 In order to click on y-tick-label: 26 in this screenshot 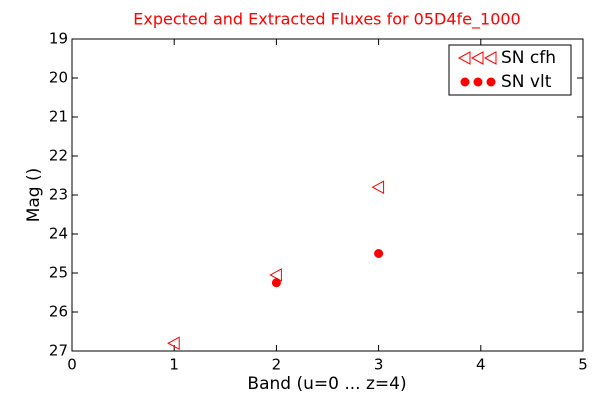, I will do `click(58, 312)`.